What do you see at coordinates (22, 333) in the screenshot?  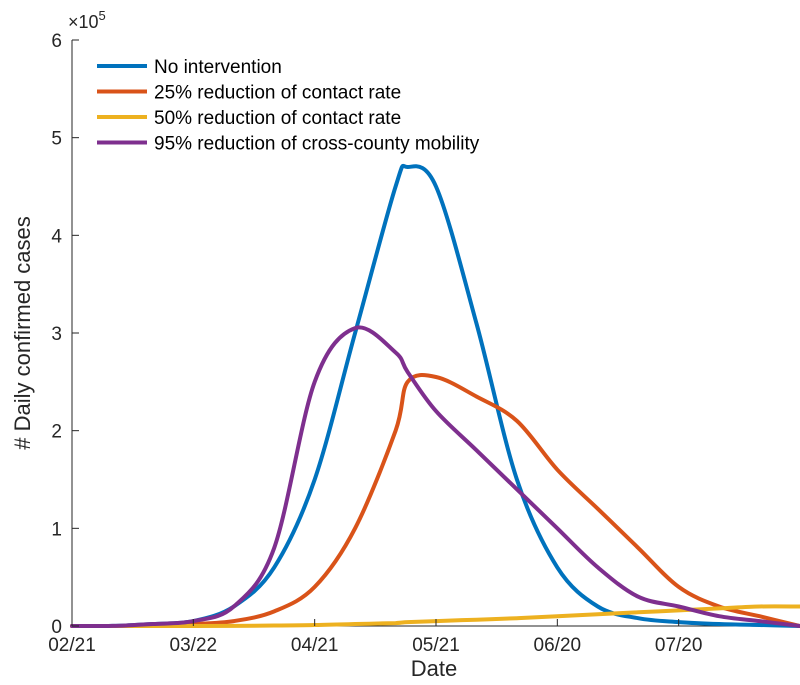 I see `y-axis-label: # Daily confirmed cases` at bounding box center [22, 333].